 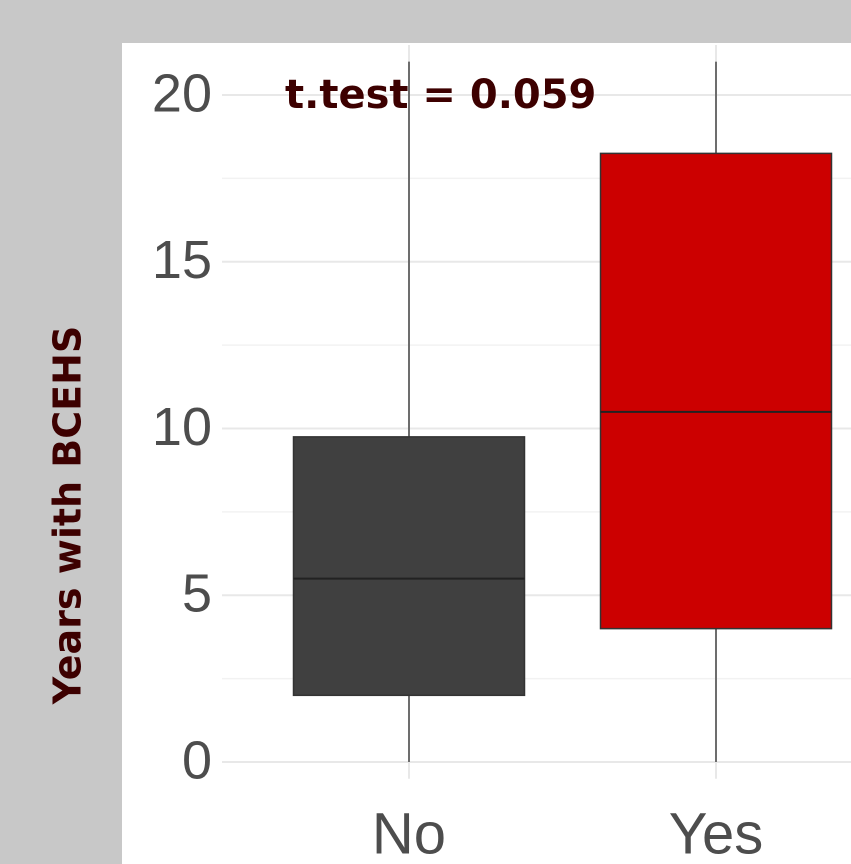 I want to click on y-tick-label: 5, so click(x=197, y=594).